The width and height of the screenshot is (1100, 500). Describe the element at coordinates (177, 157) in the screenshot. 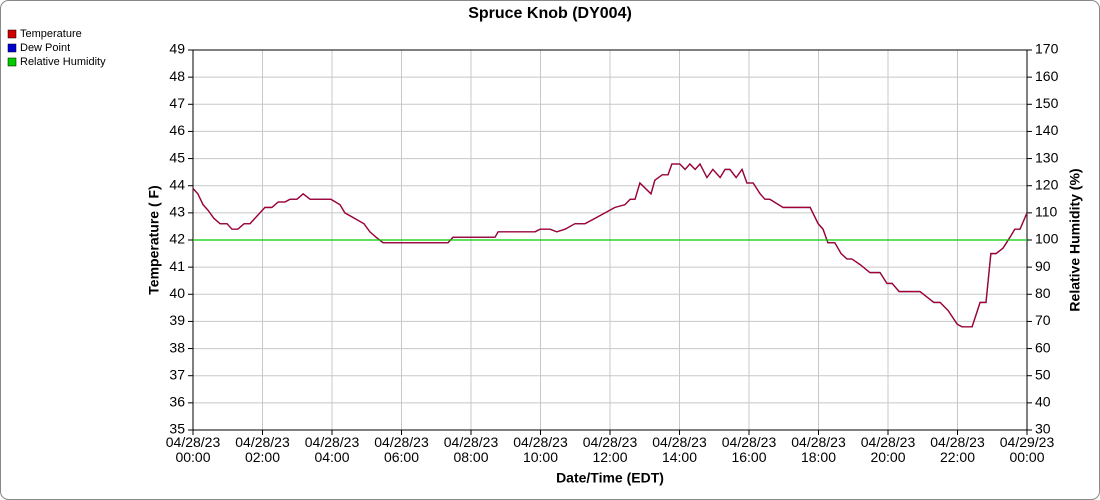

I see `y-tick-label: 45` at that location.